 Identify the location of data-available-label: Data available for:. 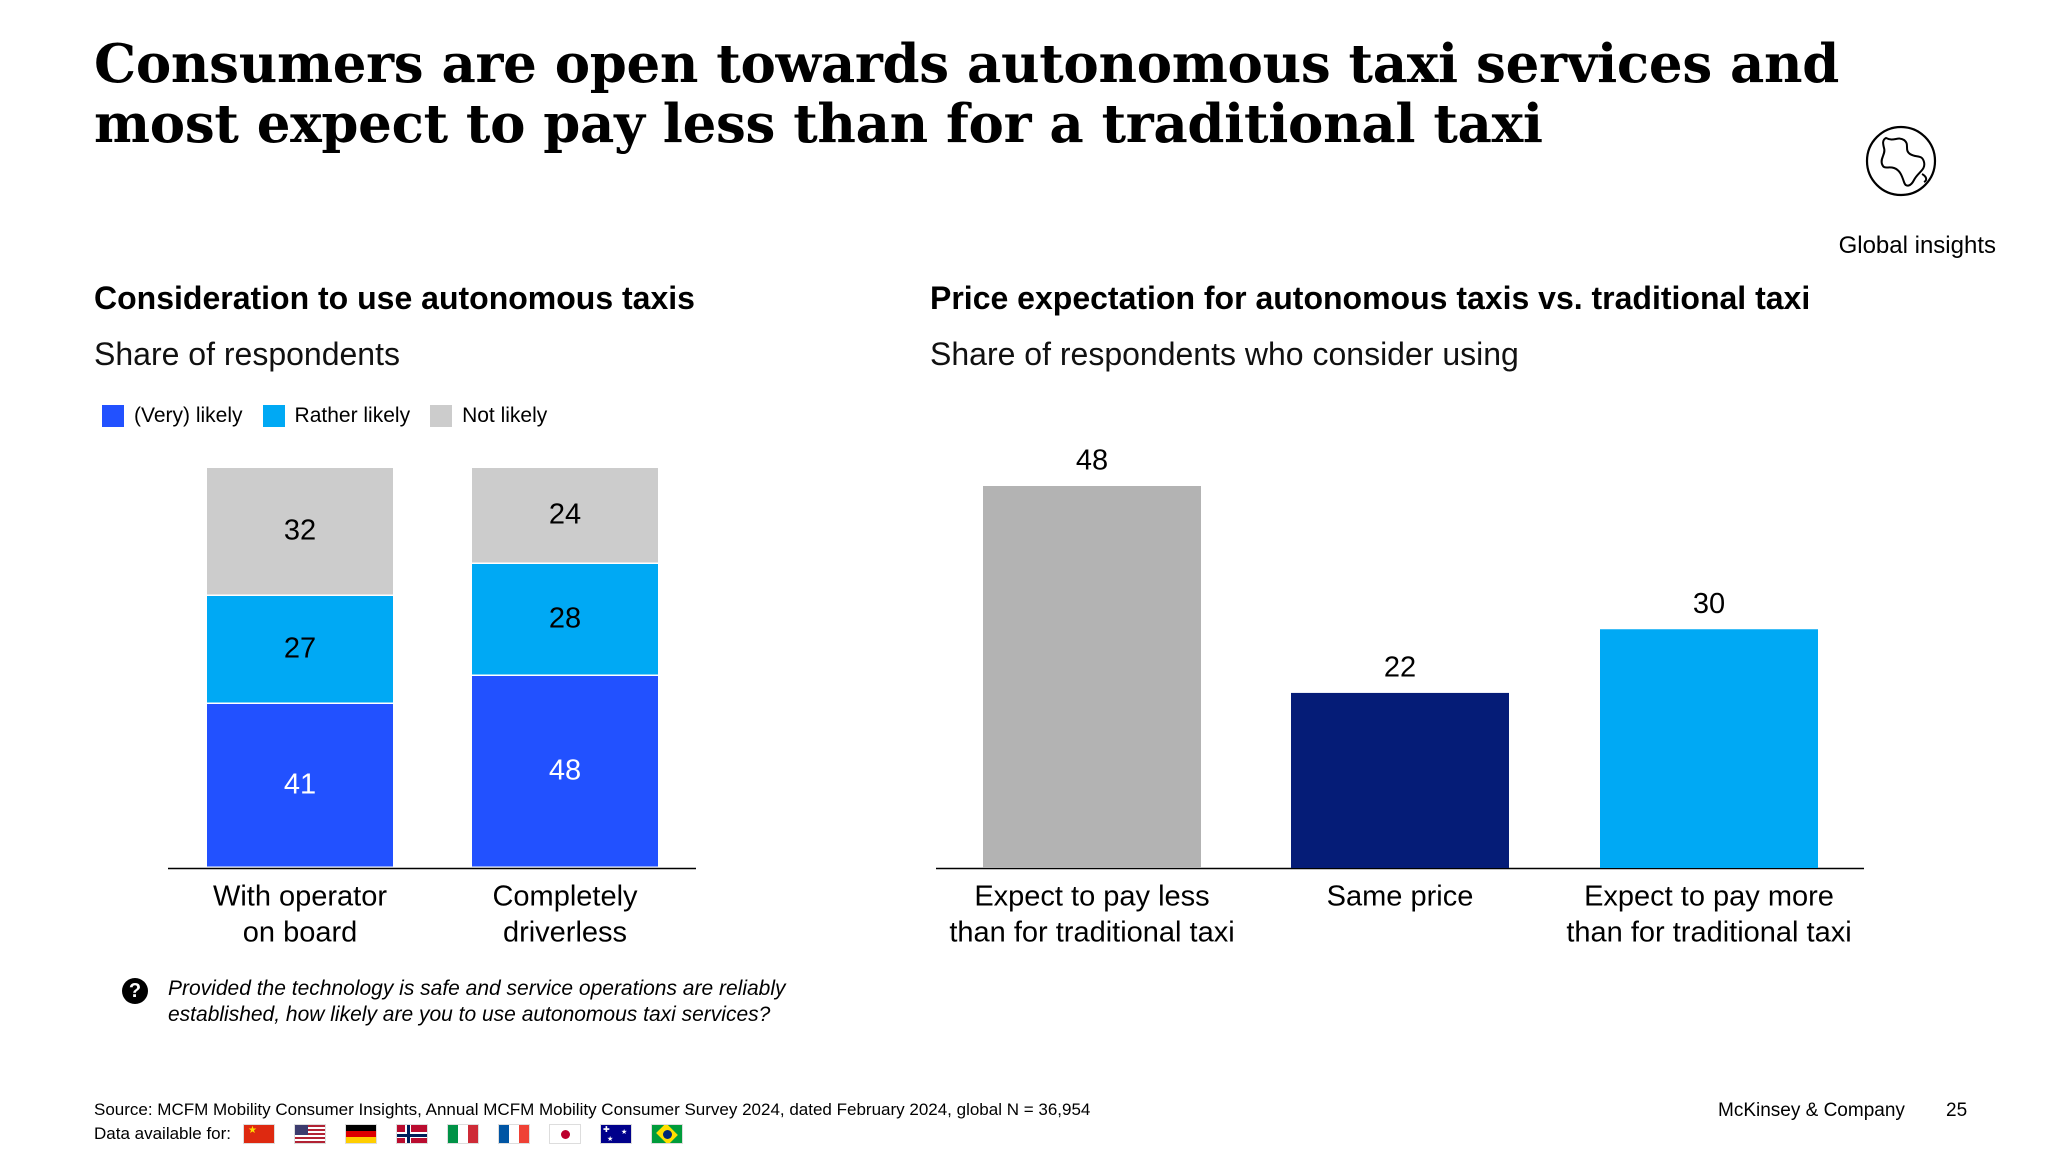
(163, 1133).